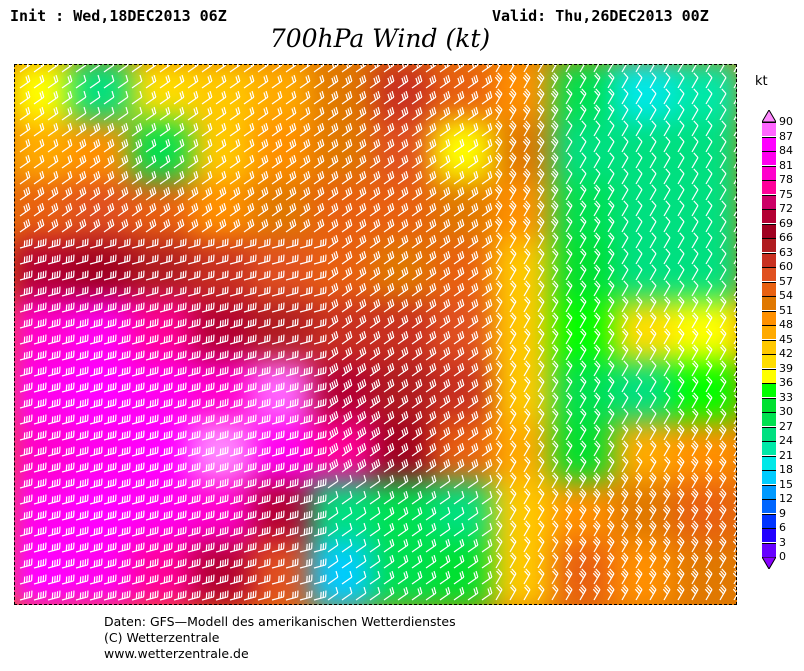 This screenshot has height=671, width=804. What do you see at coordinates (786, 252) in the screenshot?
I see `colorbar-tick-label: 63` at bounding box center [786, 252].